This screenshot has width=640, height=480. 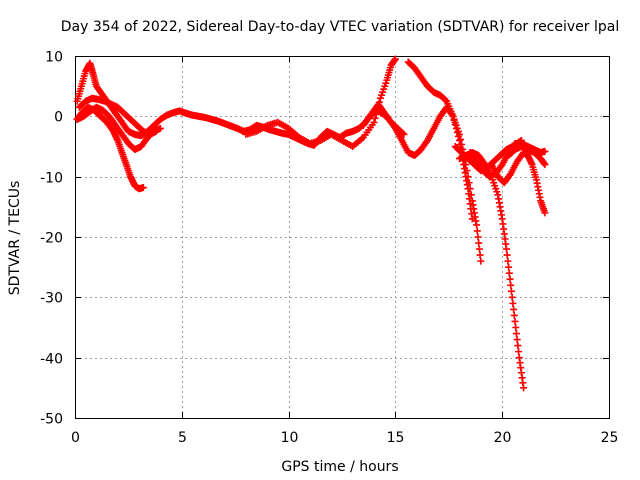 I want to click on y-axis-label: SDTVAR / TECUs, so click(x=15, y=238).